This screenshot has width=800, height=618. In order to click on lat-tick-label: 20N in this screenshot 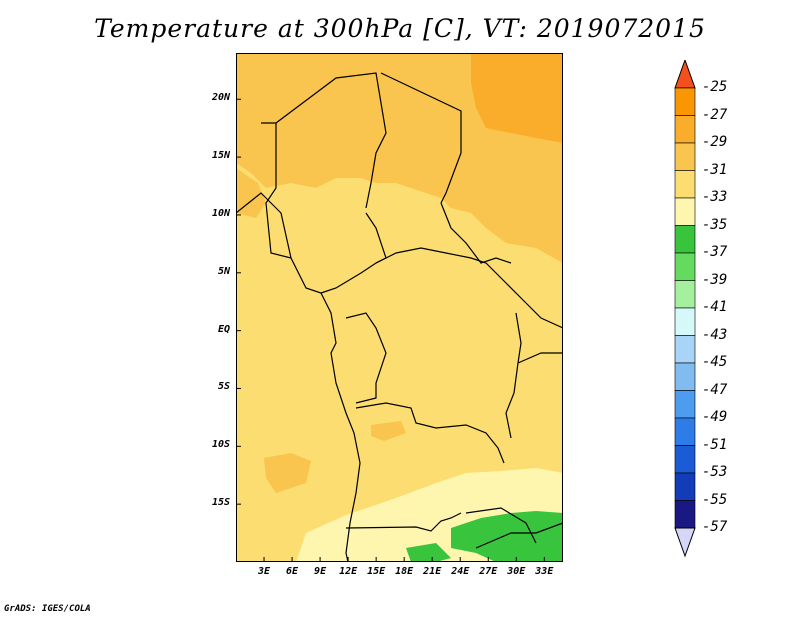, I will do `click(220, 98)`.